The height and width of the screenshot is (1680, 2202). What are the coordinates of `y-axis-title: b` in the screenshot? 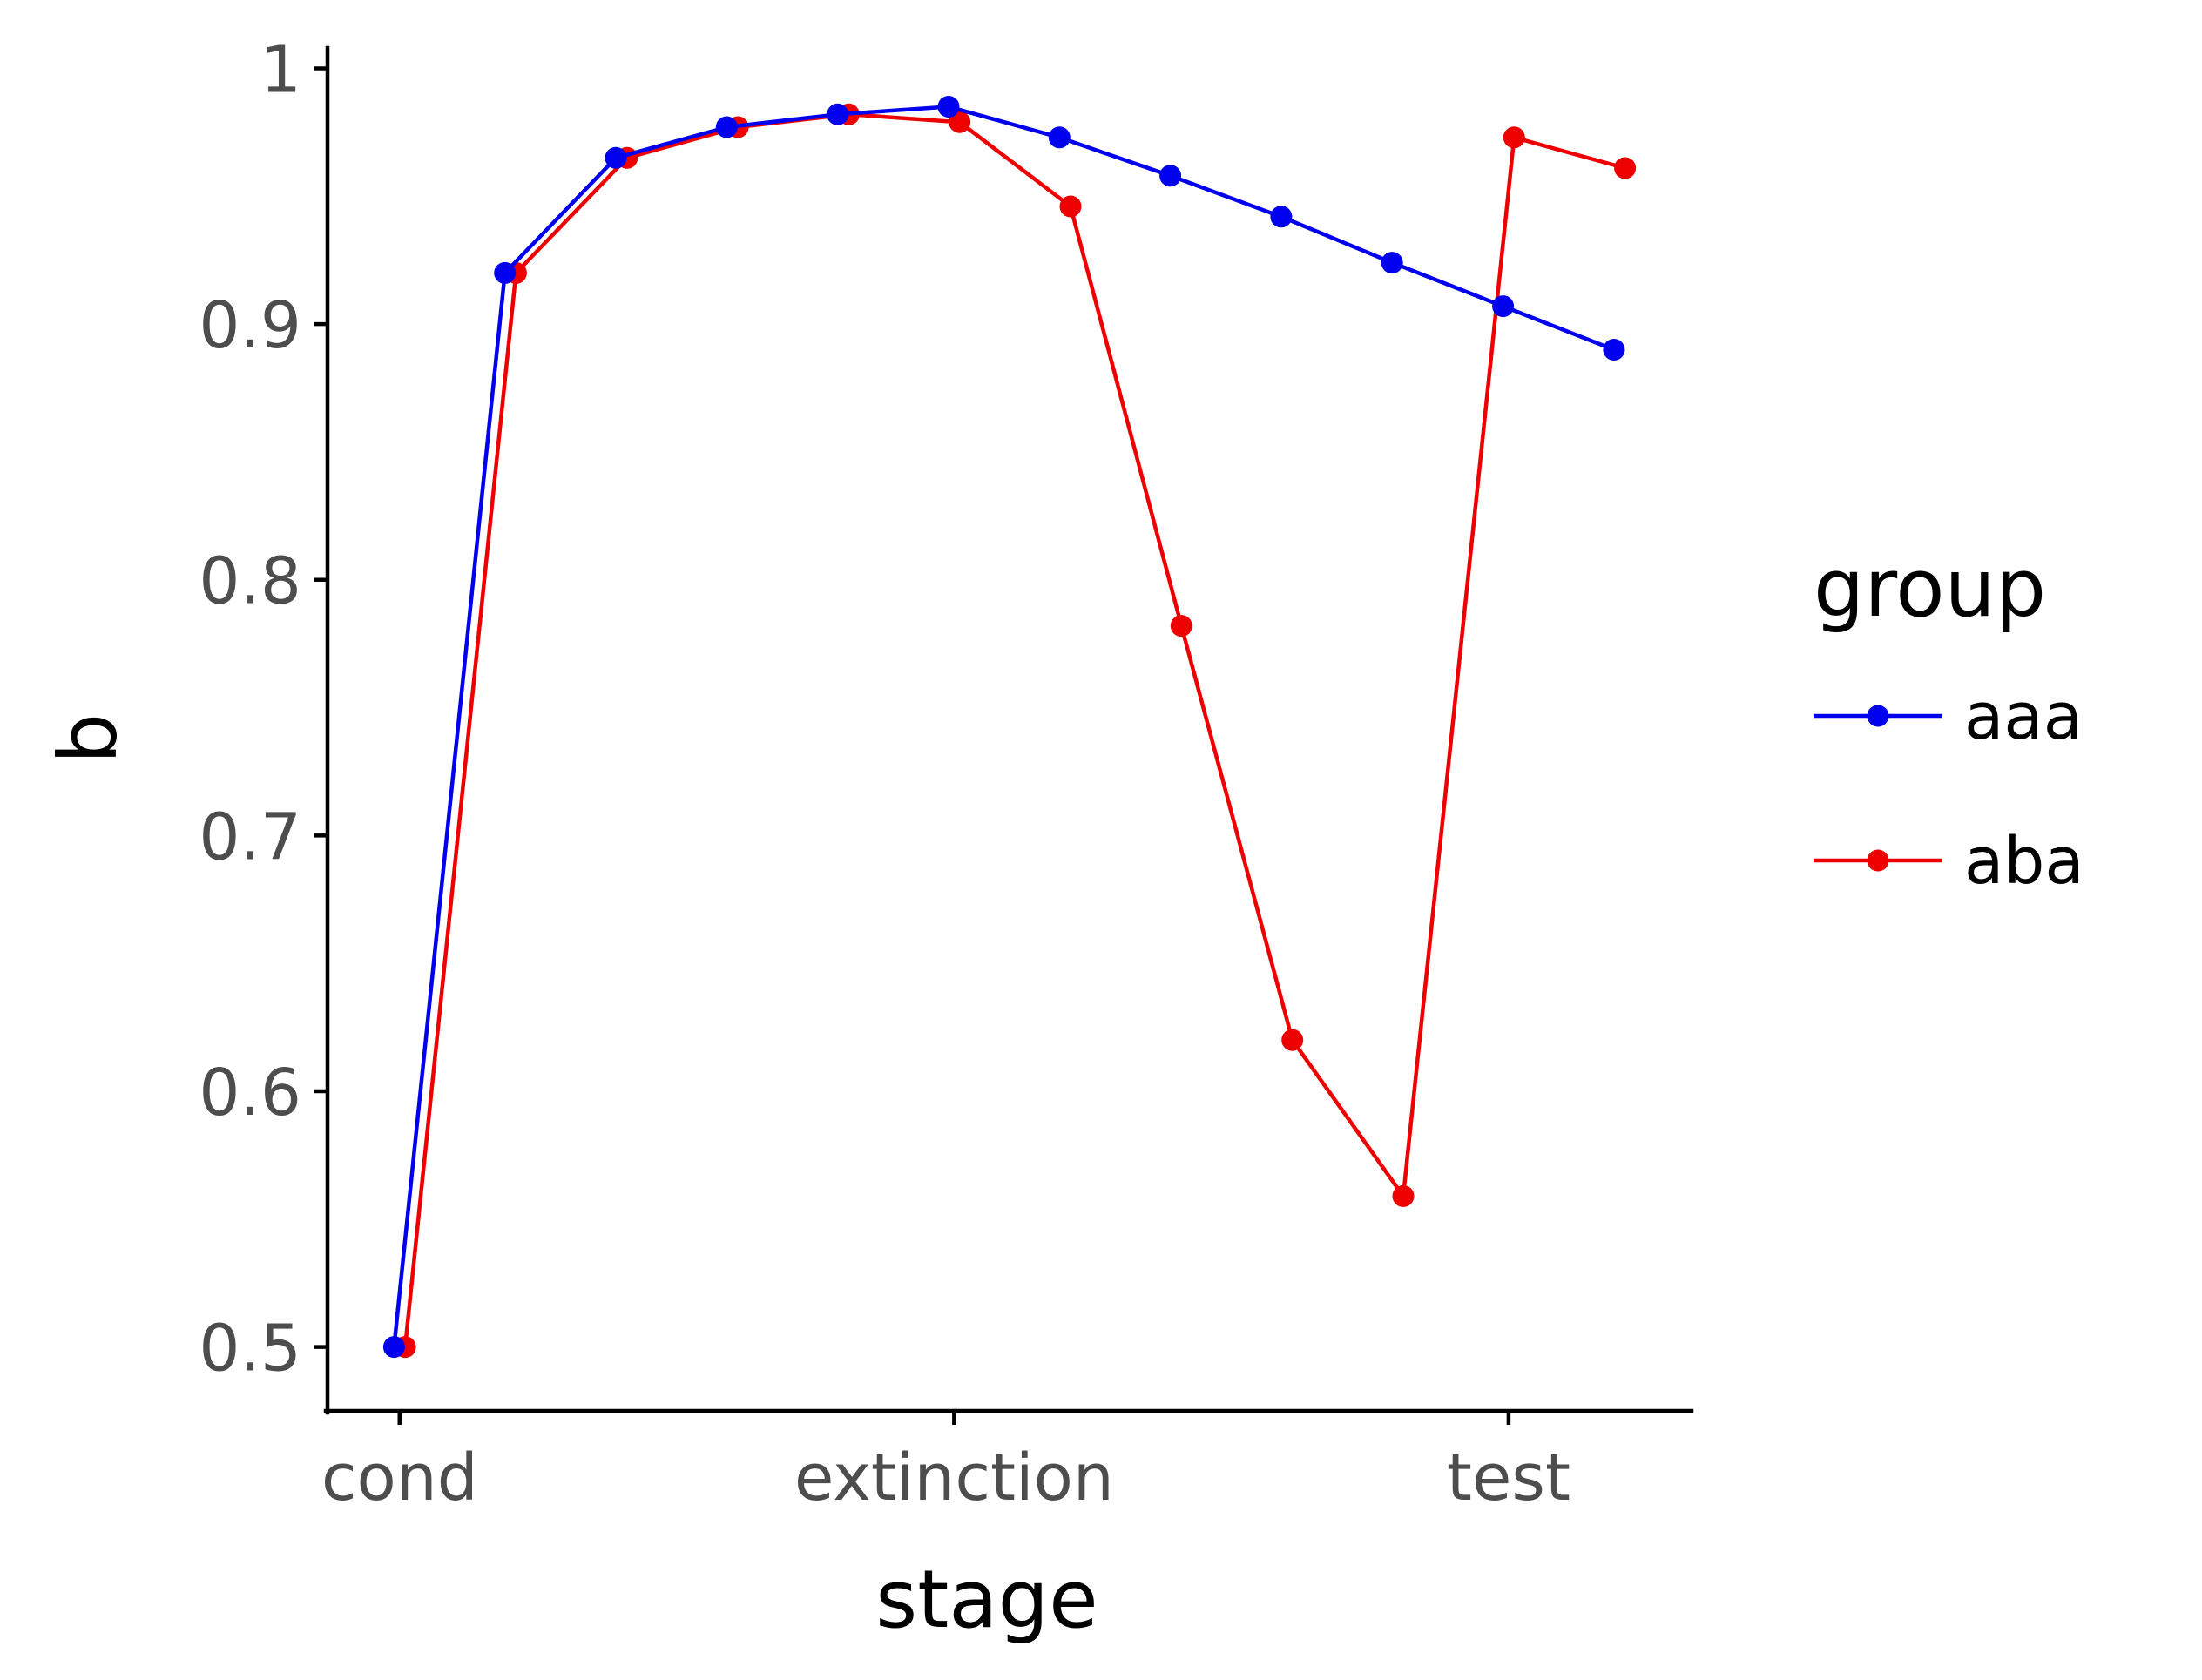 It's located at (88, 738).